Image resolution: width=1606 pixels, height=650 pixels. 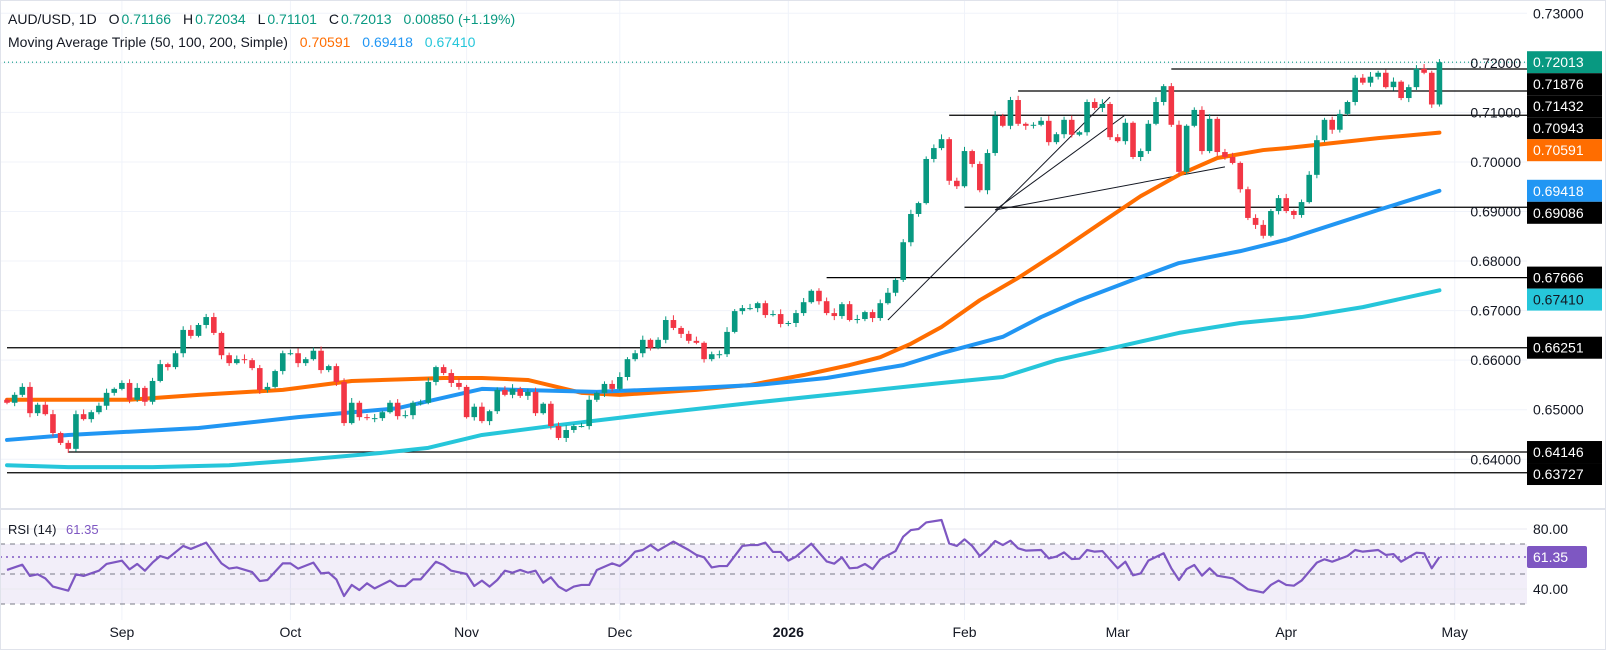 What do you see at coordinates (1495, 261) in the screenshot?
I see `price-tick-label: 0.68000` at bounding box center [1495, 261].